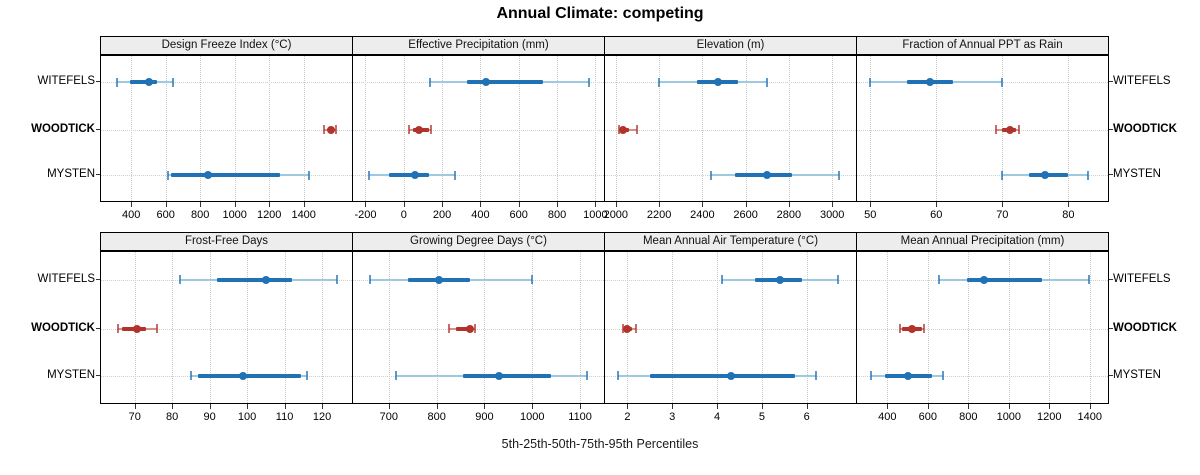 The width and height of the screenshot is (1200, 475). Describe the element at coordinates (226, 45) in the screenshot. I see `panel-strip-title: Design Freeze Index (°C)` at that location.